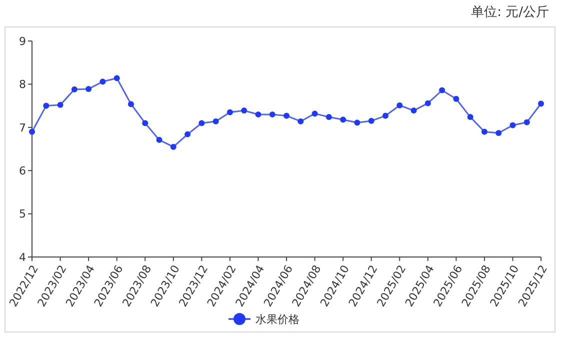 The height and width of the screenshot is (337, 561). What do you see at coordinates (22, 214) in the screenshot?
I see `y-tick-label: 5` at bounding box center [22, 214].